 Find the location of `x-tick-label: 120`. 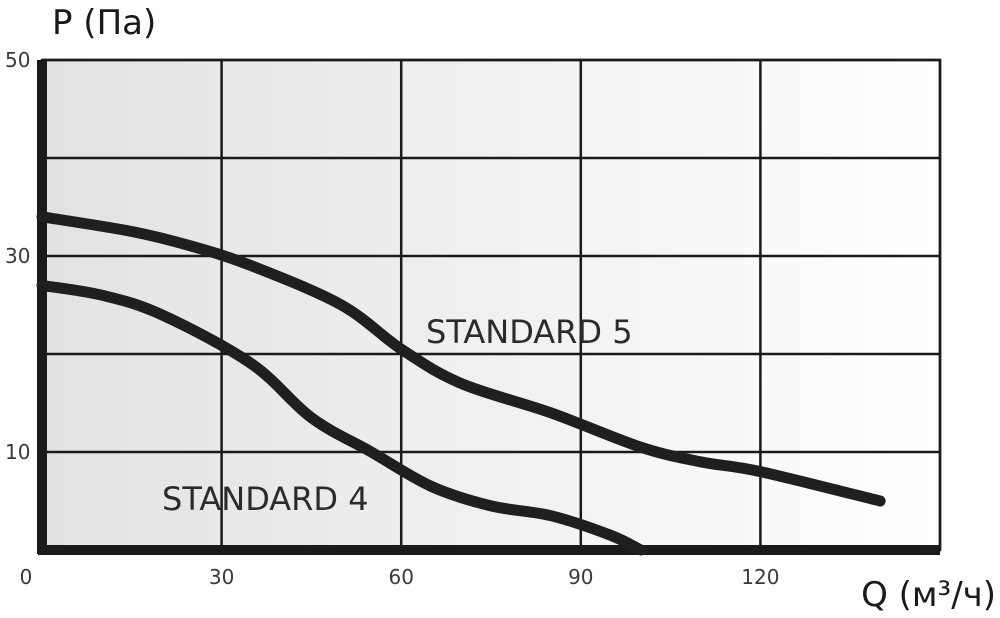

x-tick-label: 120 is located at coordinates (760, 577).